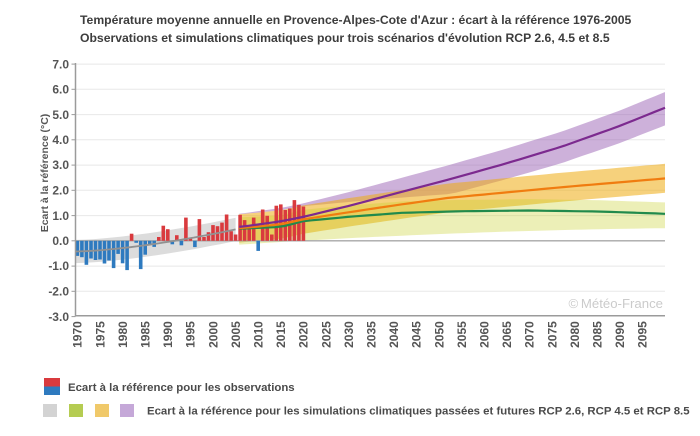  What do you see at coordinates (60, 90) in the screenshot?
I see `svg-text: 6.0` at bounding box center [60, 90].